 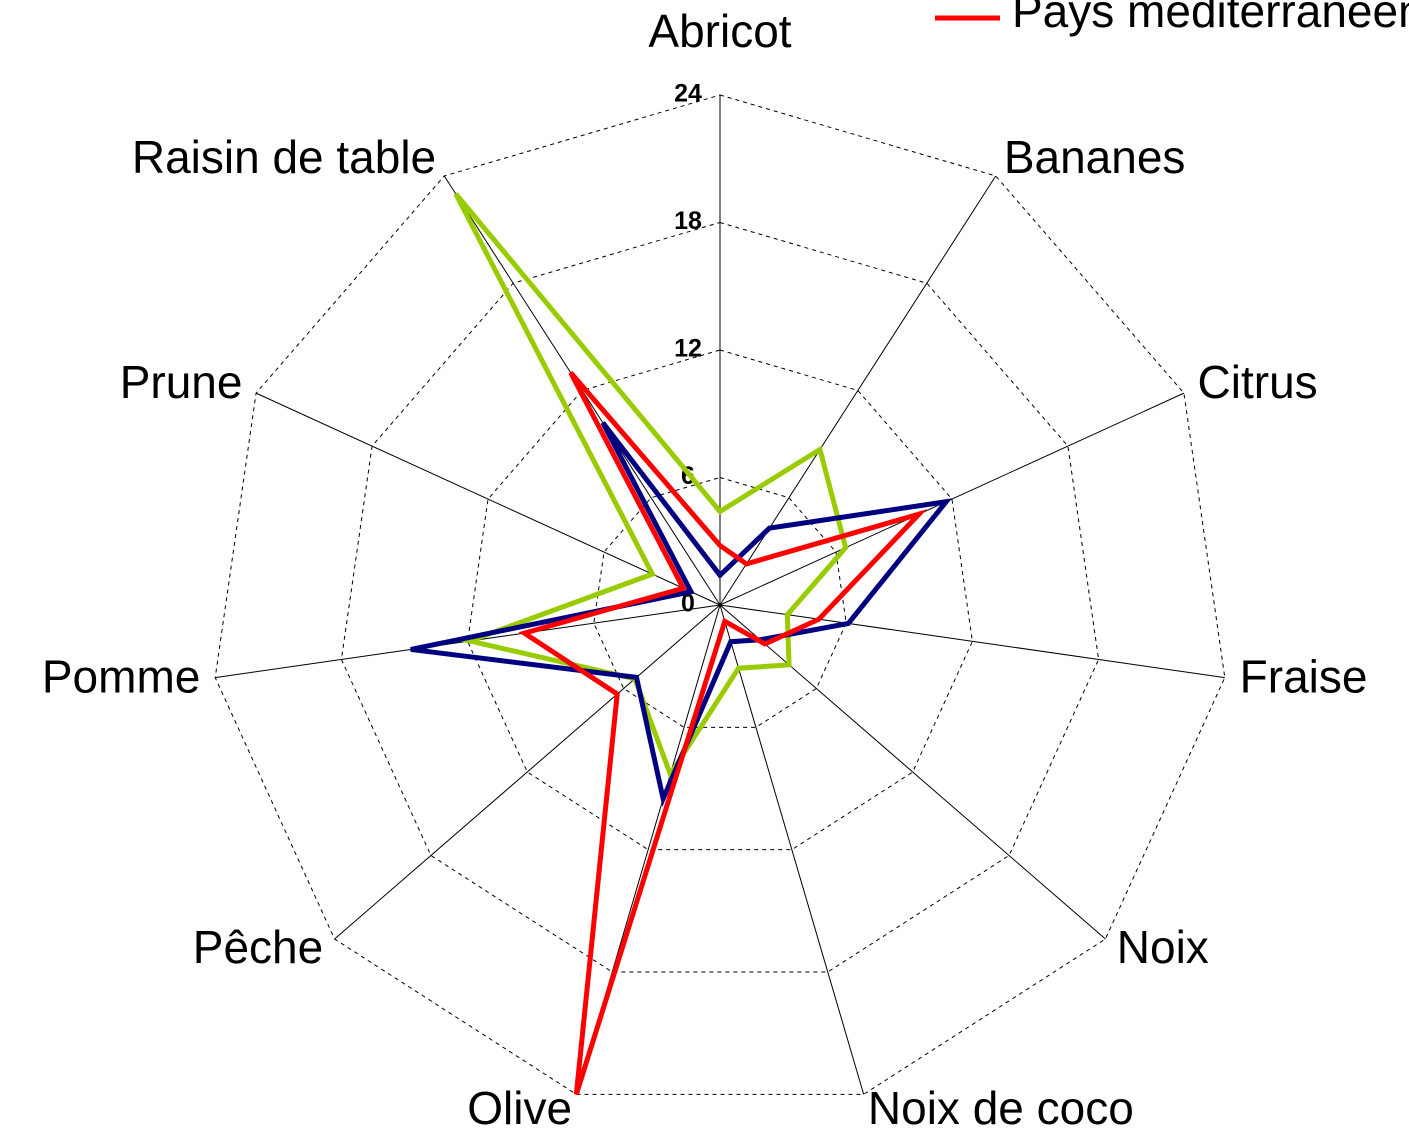 I want to click on category-label: Fraise, so click(x=1304, y=676).